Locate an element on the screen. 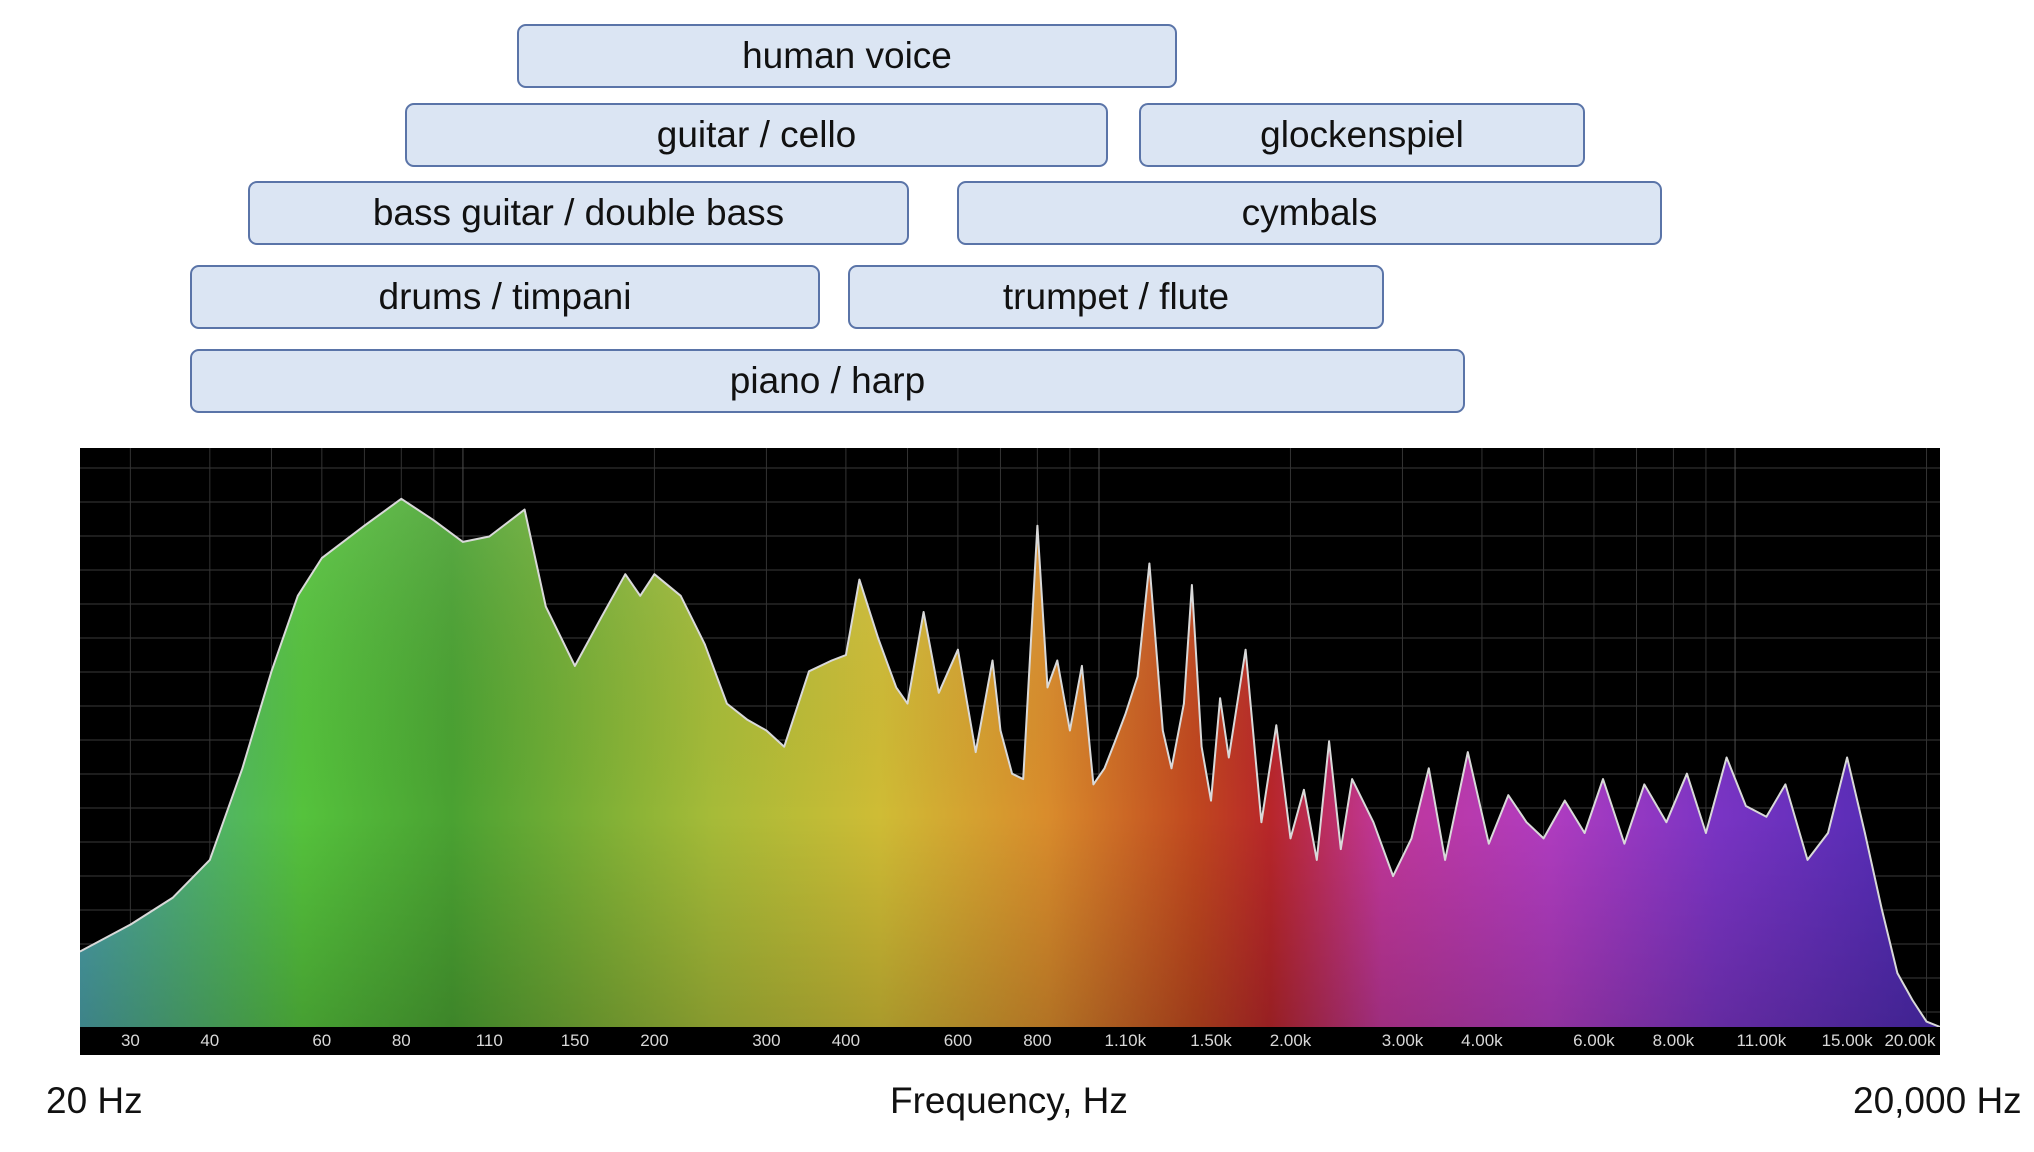 This screenshot has height=1152, width=2034. x-tick-label-16: 6.00k is located at coordinates (1594, 1040).